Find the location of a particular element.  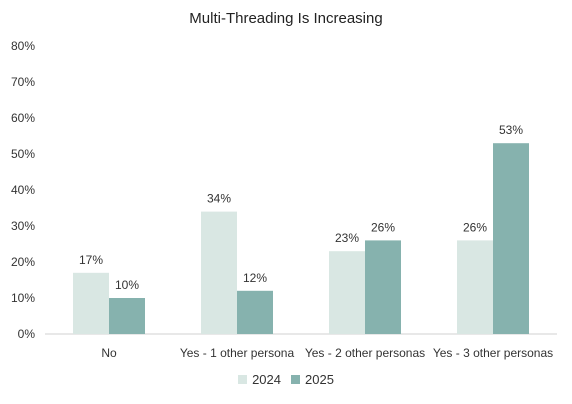

data-label-2024-1: 17% is located at coordinates (91, 260).